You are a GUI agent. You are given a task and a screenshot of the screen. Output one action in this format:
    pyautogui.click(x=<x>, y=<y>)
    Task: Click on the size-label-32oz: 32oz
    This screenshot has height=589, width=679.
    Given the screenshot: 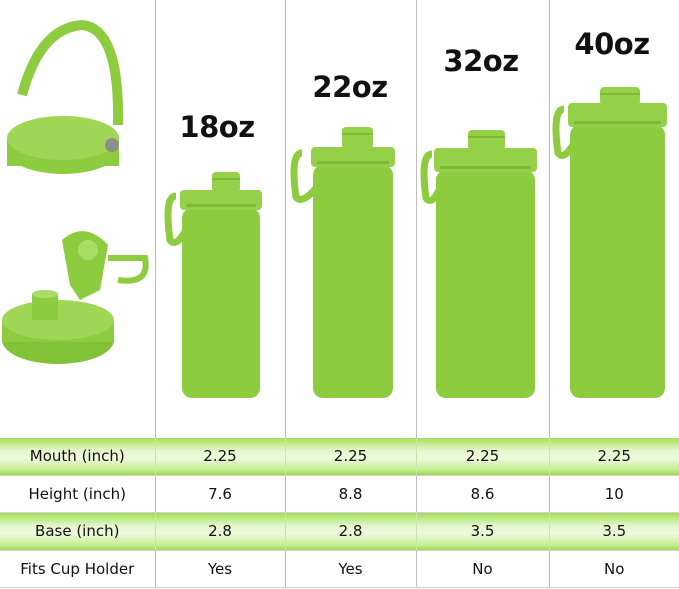 What is the action you would take?
    pyautogui.click(x=481, y=61)
    